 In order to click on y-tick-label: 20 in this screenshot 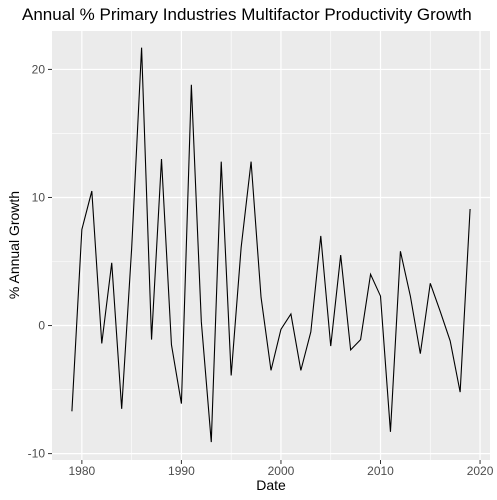, I will do `click(39, 69)`.